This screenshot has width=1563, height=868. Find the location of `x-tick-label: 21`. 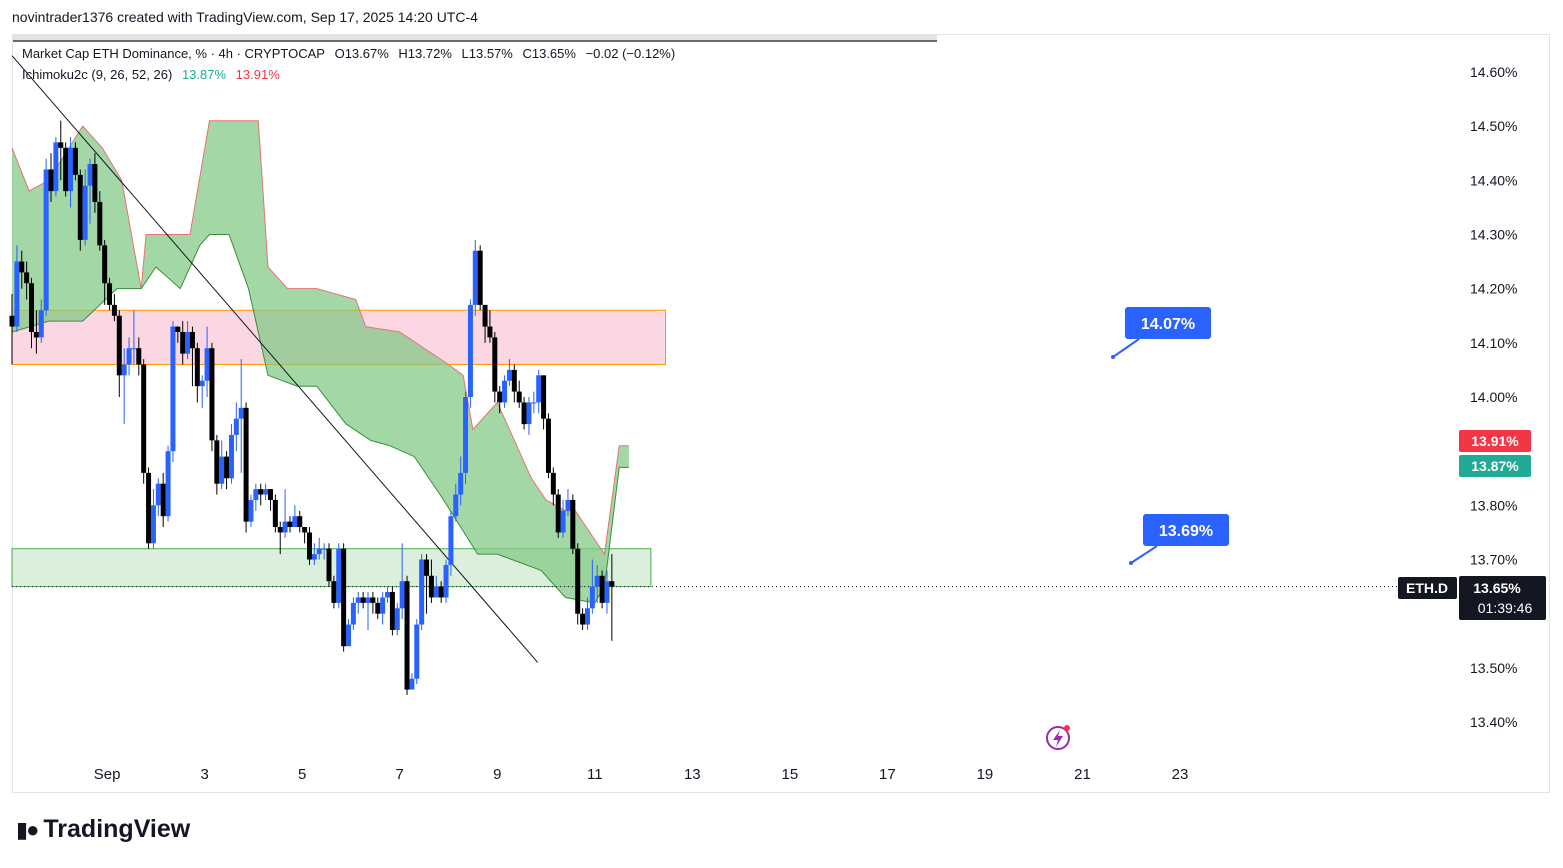

x-tick-label: 21 is located at coordinates (1082, 774).